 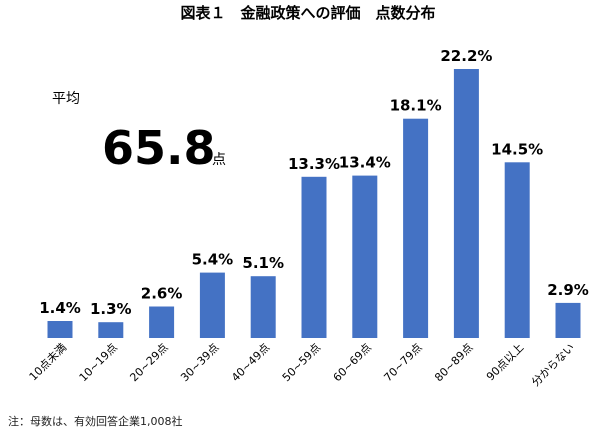 What do you see at coordinates (352, 362) in the screenshot?
I see `x-tick-label-6: 60~69点` at bounding box center [352, 362].